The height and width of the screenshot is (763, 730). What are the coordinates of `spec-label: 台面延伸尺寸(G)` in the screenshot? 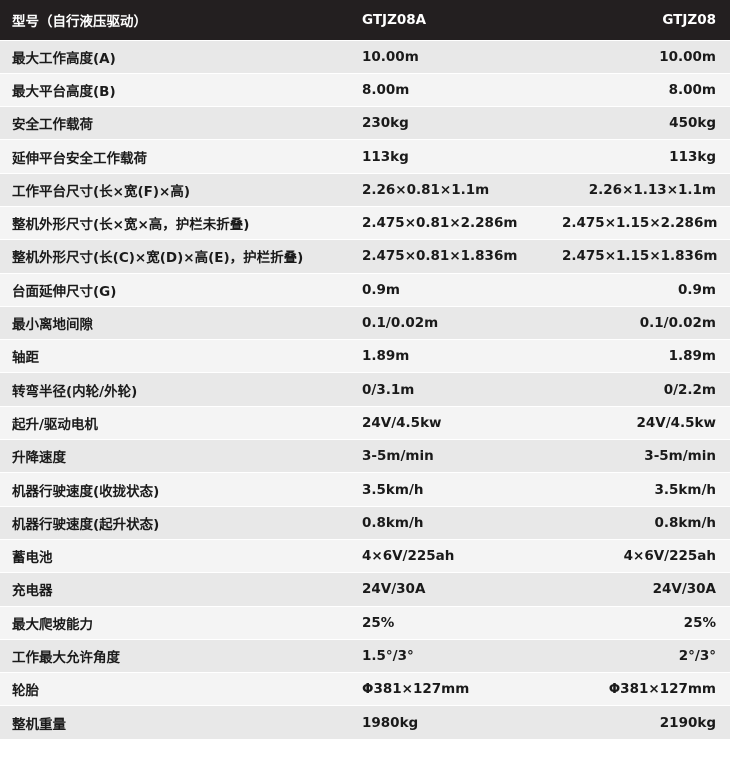 It's located at (64, 291).